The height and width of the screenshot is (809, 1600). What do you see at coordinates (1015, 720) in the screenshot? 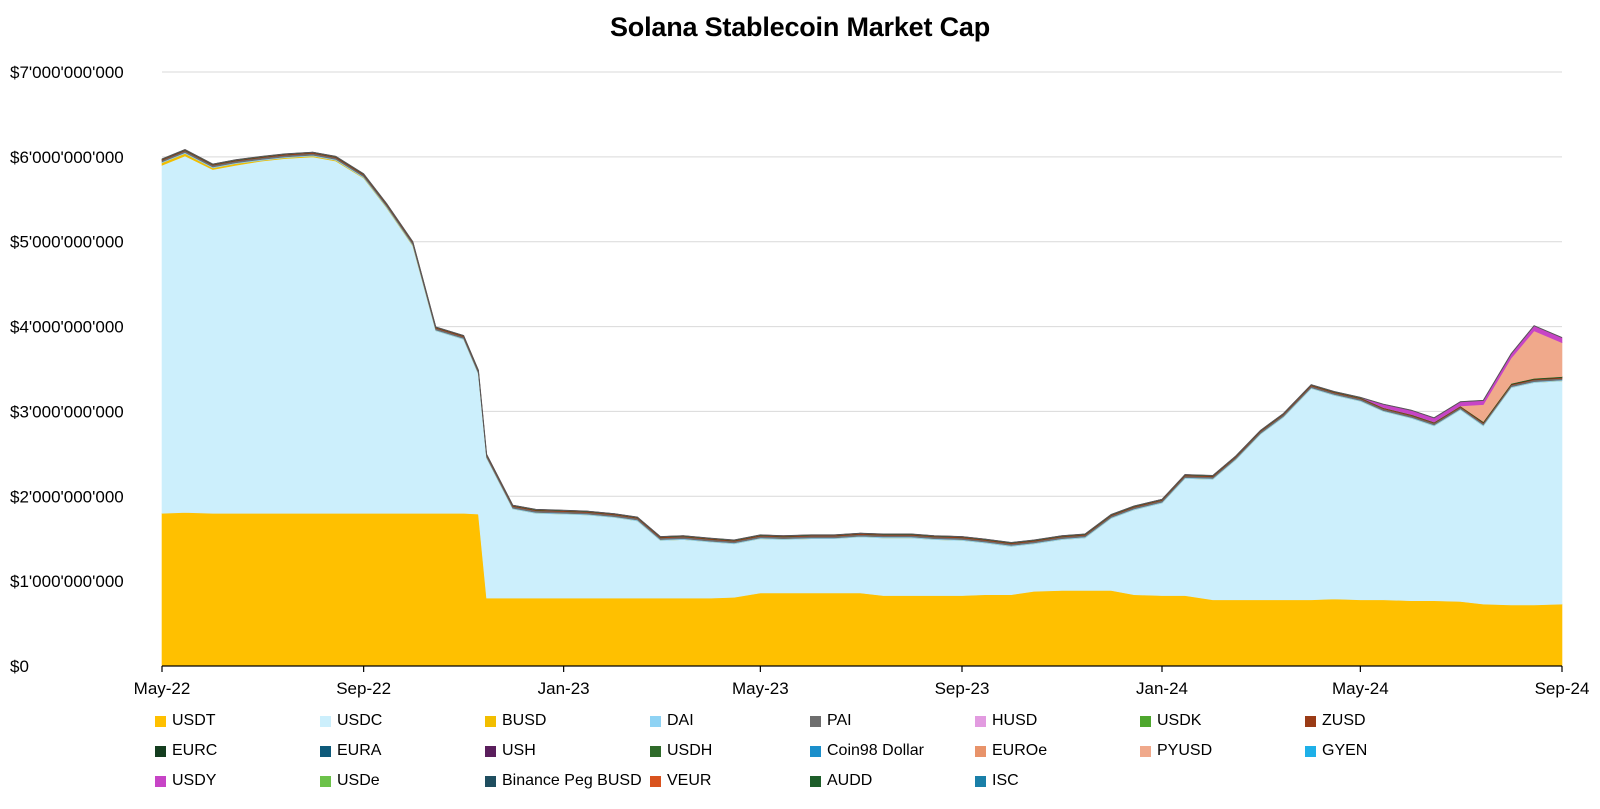
I see `legend-label: HUSD` at bounding box center [1015, 720].